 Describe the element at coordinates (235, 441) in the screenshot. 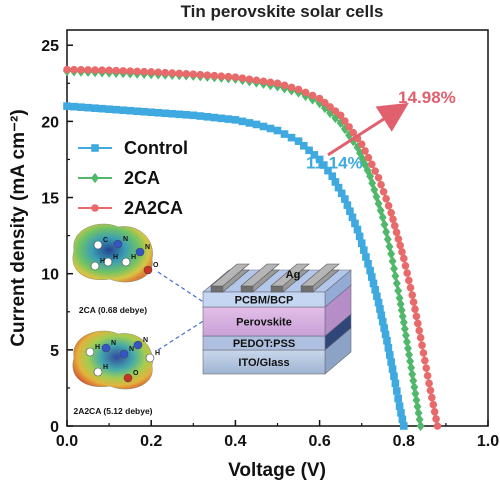

I see `x-tick-label-2: 0.4` at that location.